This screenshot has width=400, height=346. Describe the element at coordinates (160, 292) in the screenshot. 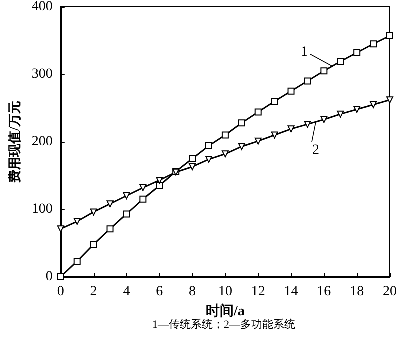

I see `x-tick-label: 6` at that location.